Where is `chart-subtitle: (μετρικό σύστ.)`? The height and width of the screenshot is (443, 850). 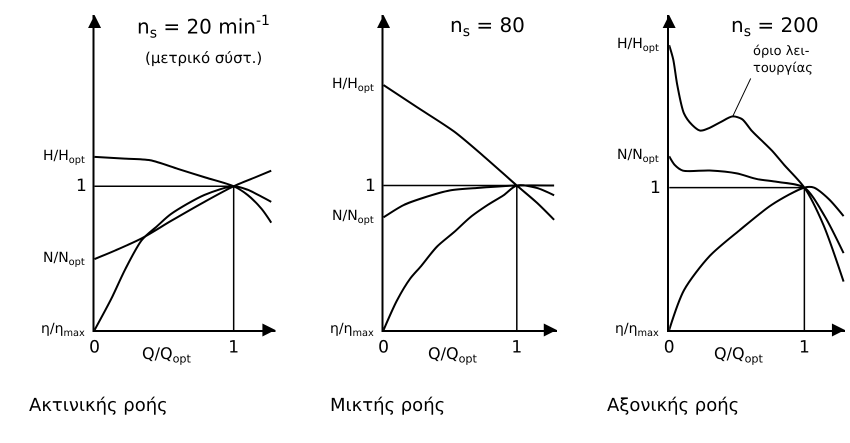 chart-subtitle: (μετρικό σύστ.) is located at coordinates (203, 58).